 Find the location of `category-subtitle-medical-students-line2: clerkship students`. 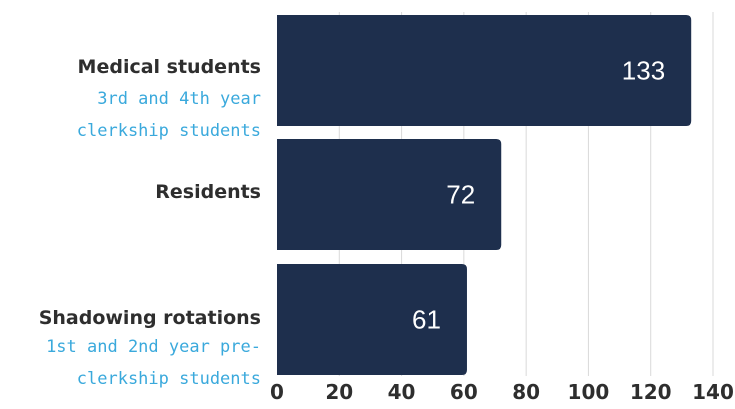

category-subtitle-medical-students-line2: clerkship students is located at coordinates (168, 131).